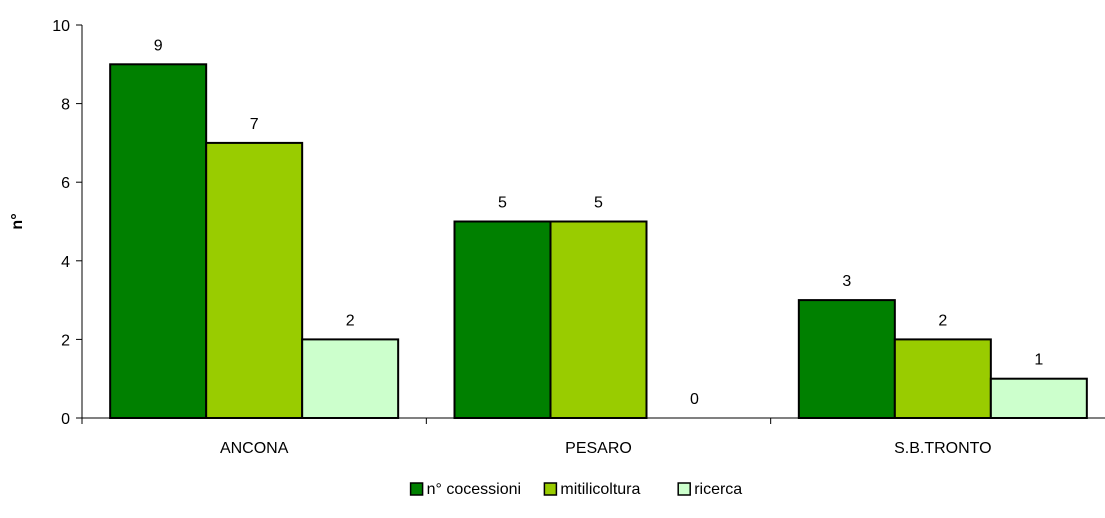  What do you see at coordinates (61, 26) in the screenshot?
I see `y-tick-label: 10` at bounding box center [61, 26].